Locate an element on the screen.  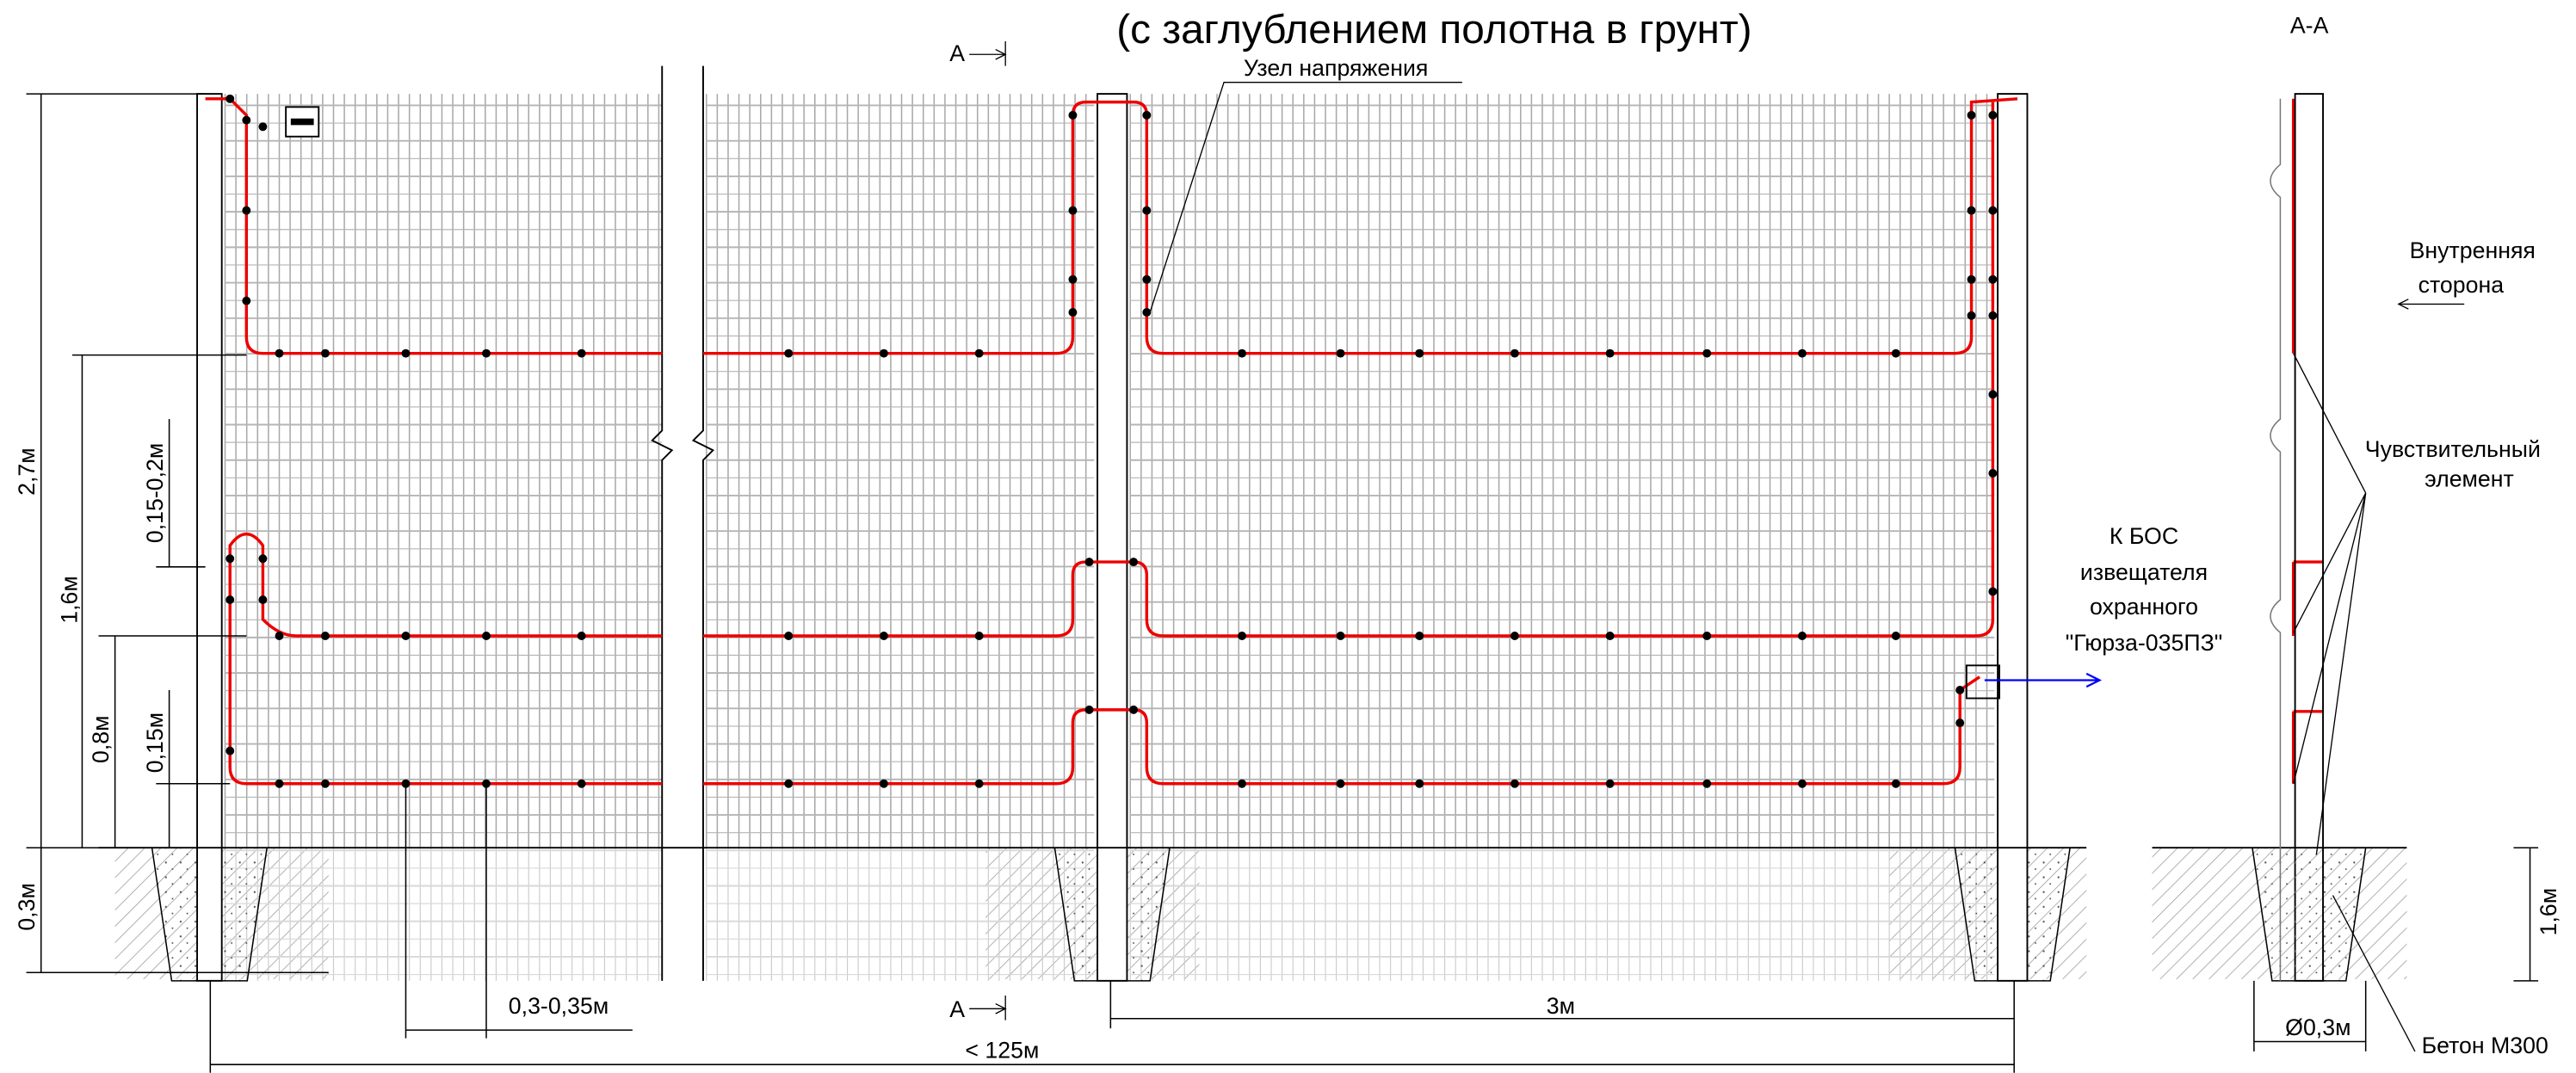
section-mark: А is located at coordinates (957, 1009).